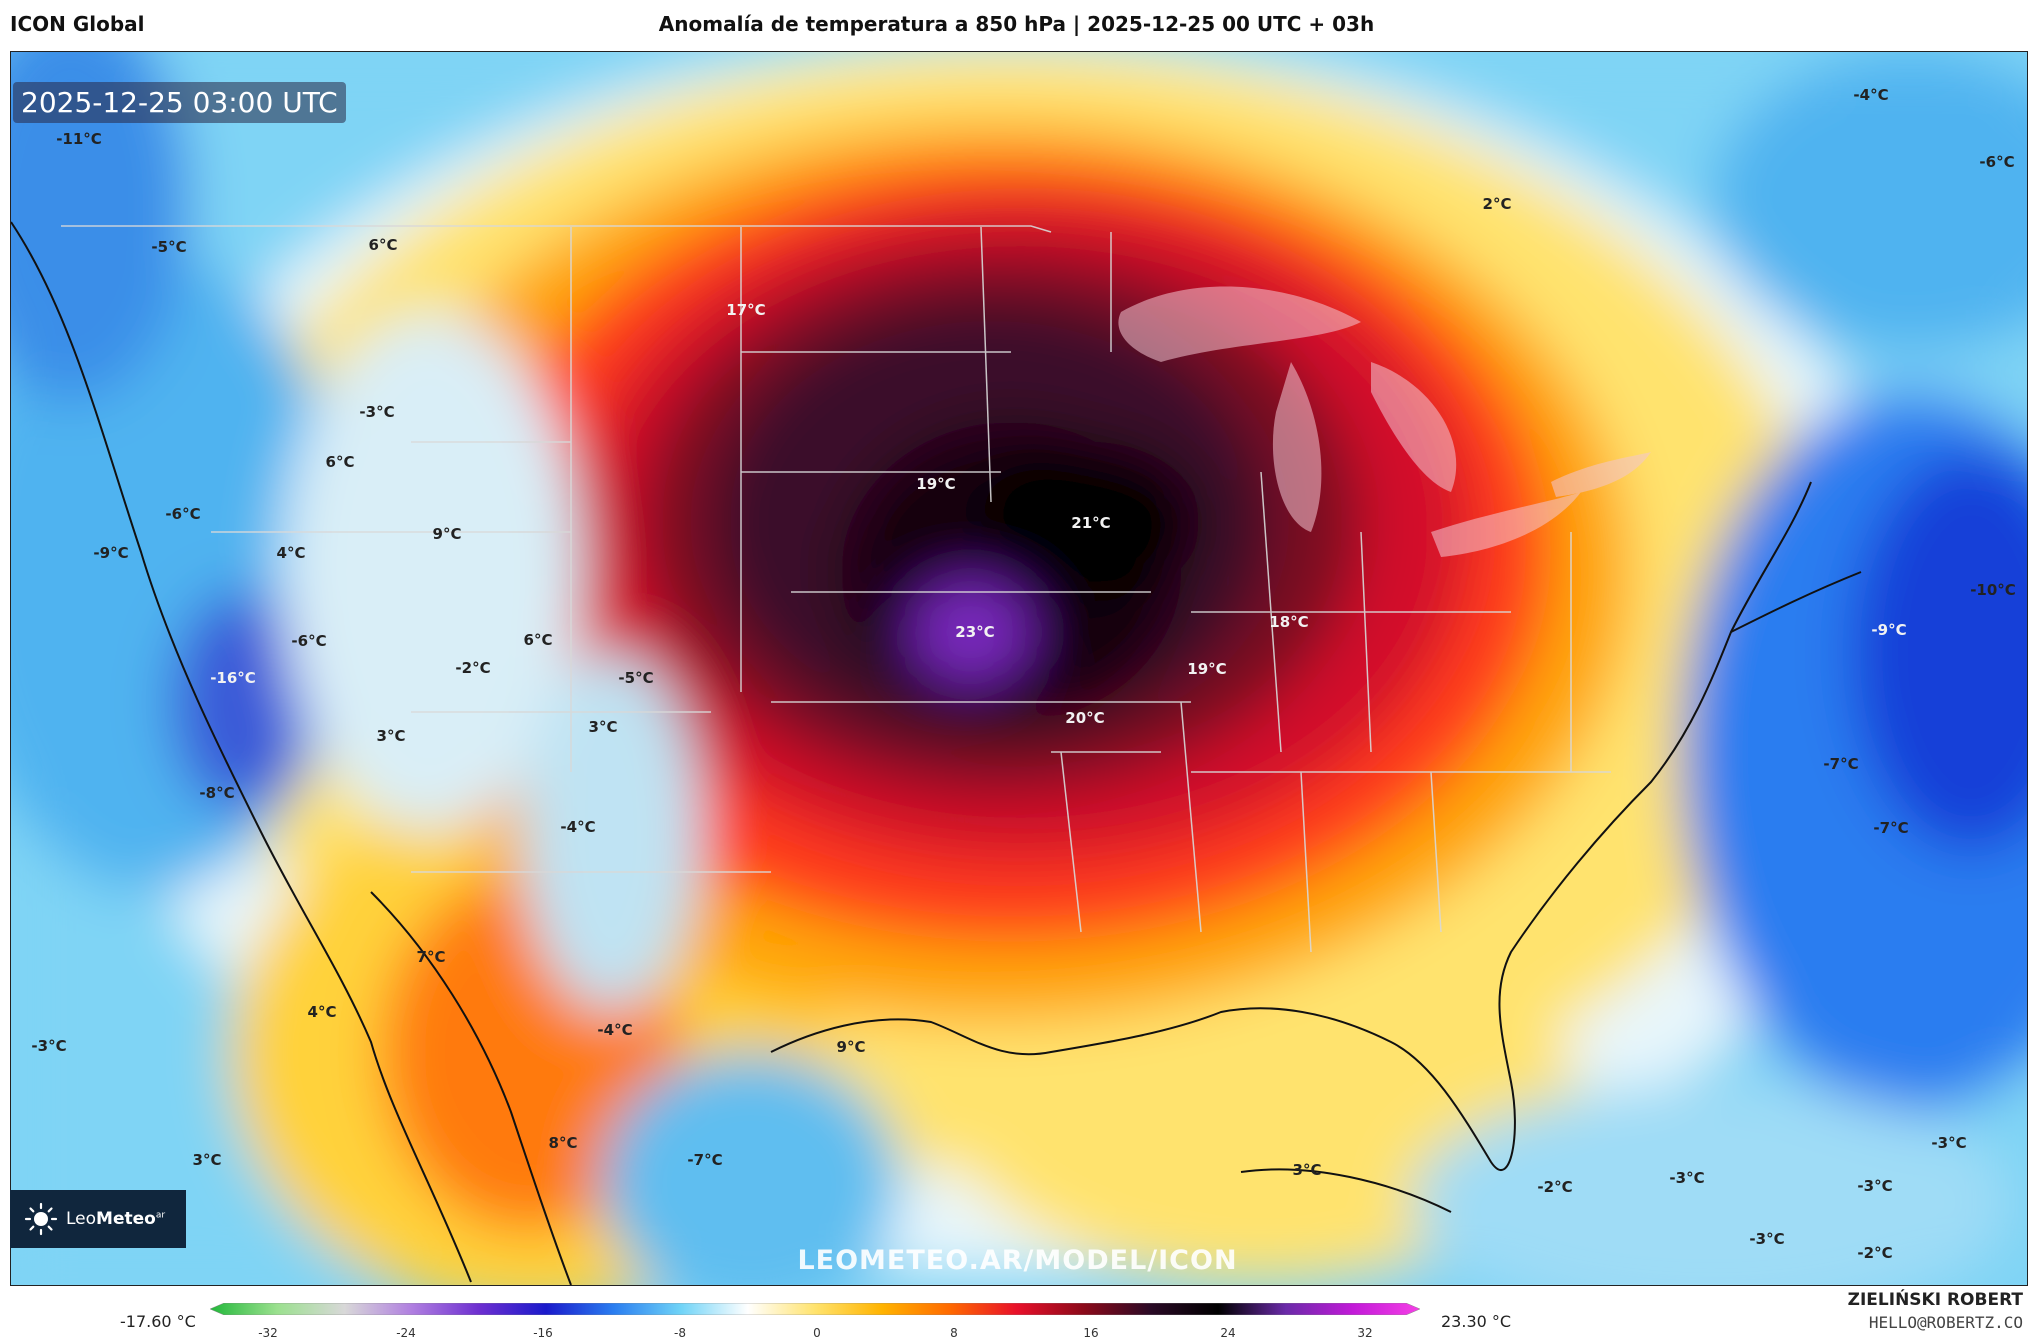  Describe the element at coordinates (1993, 590) in the screenshot. I see `temp-label: -10°C` at that location.